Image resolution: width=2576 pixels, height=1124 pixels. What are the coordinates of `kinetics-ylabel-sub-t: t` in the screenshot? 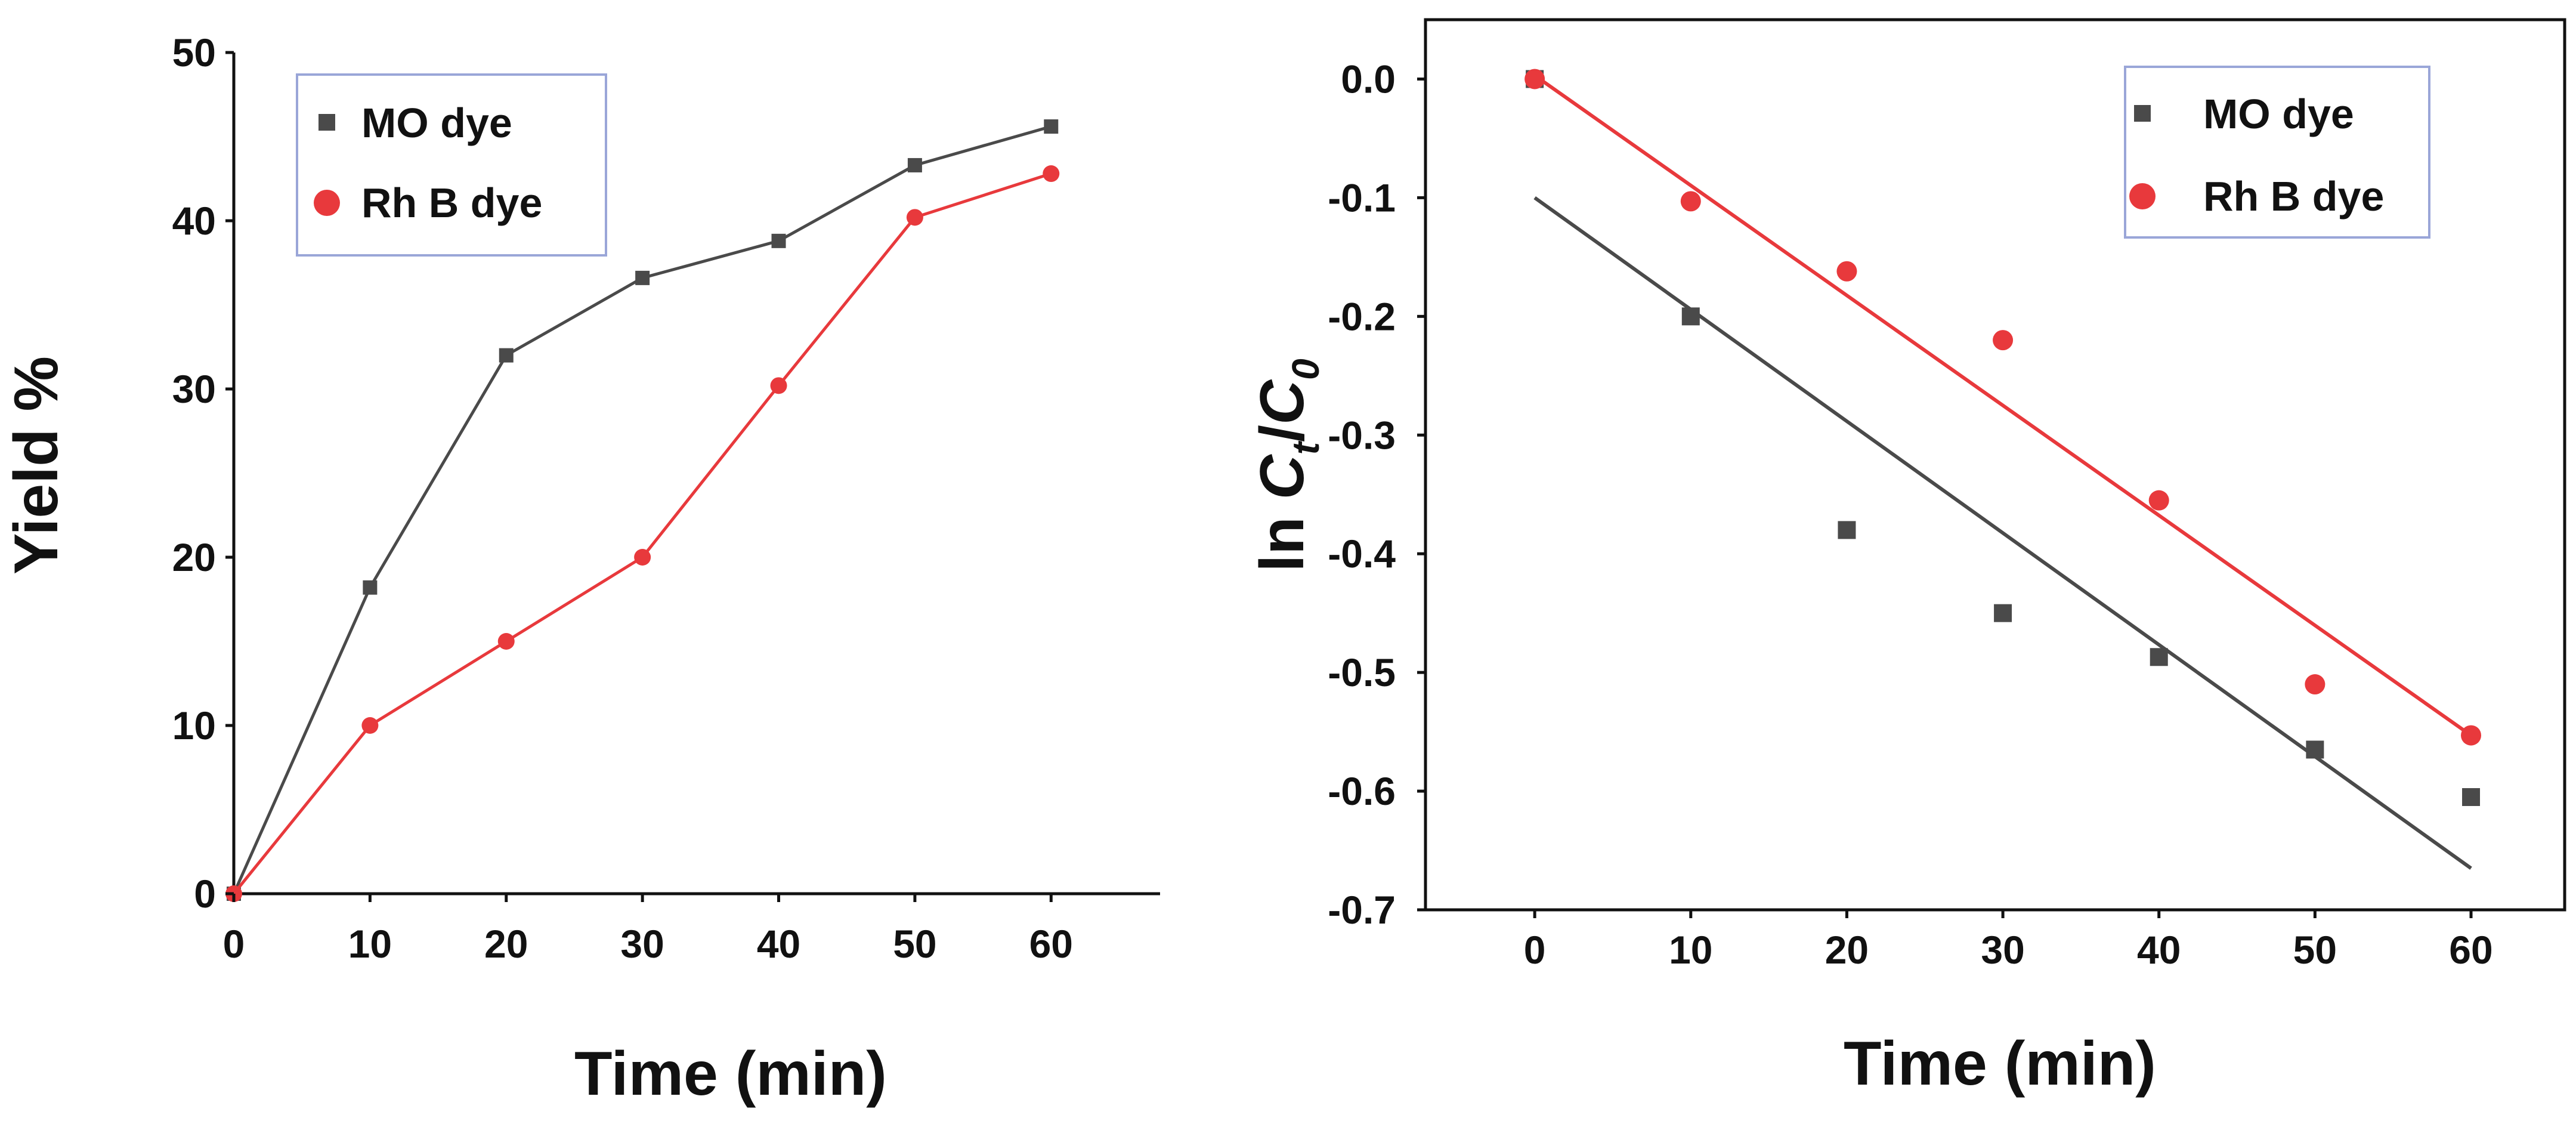 It's located at (1305, 447).